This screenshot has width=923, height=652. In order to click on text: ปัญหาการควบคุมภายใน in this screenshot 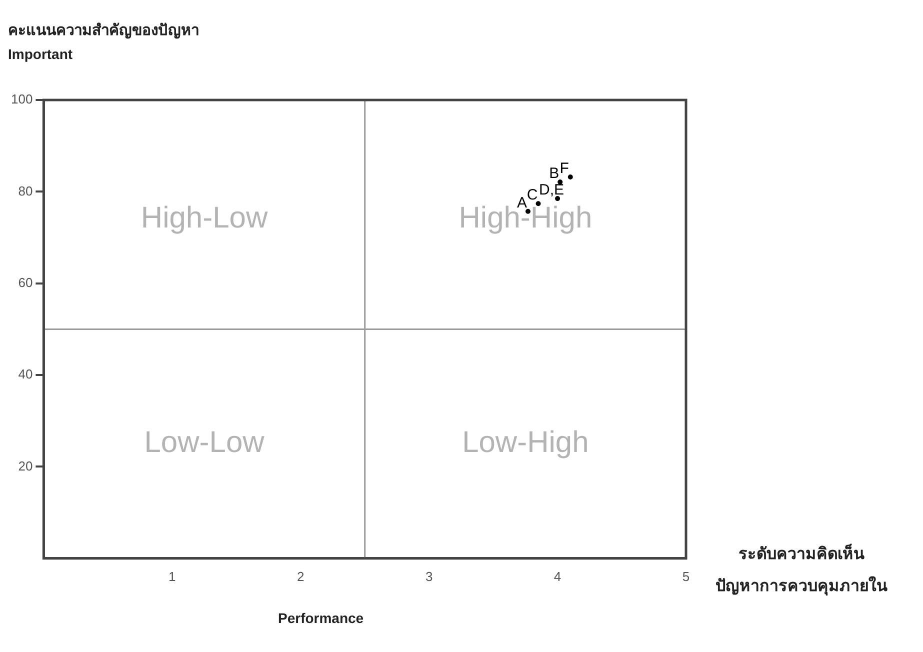, I will do `click(801, 586)`.